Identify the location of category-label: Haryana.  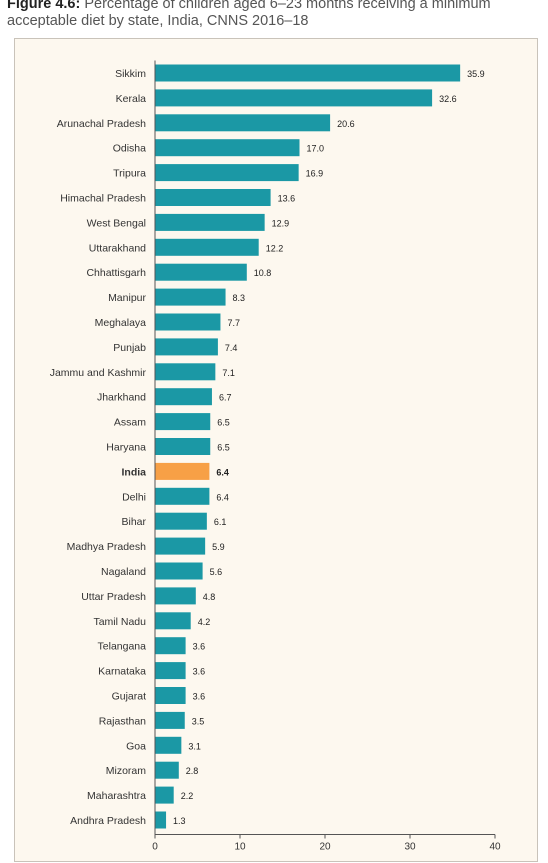
(126, 448).